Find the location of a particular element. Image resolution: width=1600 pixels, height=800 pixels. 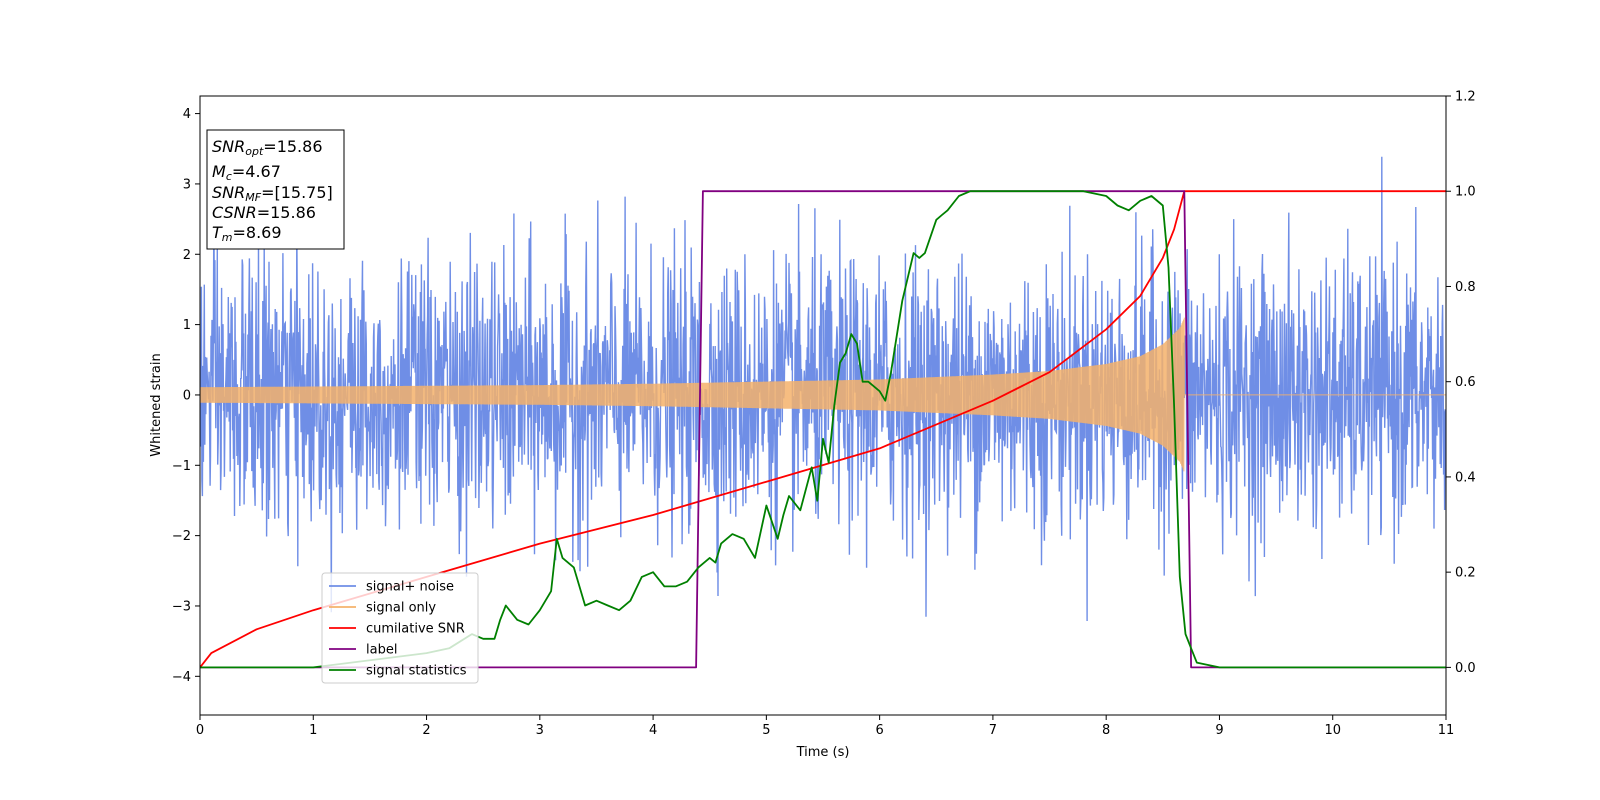

x-tick-label: 10 is located at coordinates (1332, 730).